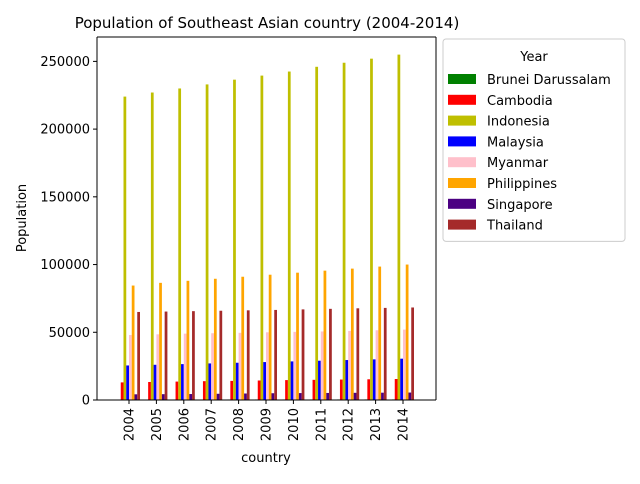 This screenshot has width=640, height=484. Describe the element at coordinates (518, 163) in the screenshot. I see `legend-label: Myanmar` at that location.